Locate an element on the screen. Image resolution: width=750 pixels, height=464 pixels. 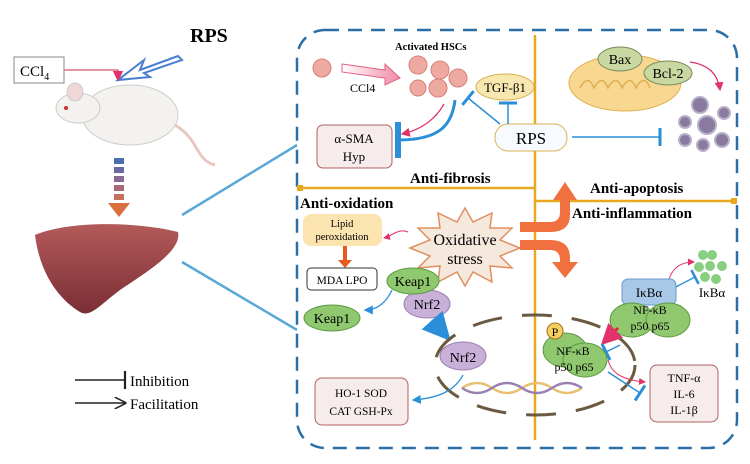
activated-hscs-label: Activated HSCs is located at coordinates (430, 47).